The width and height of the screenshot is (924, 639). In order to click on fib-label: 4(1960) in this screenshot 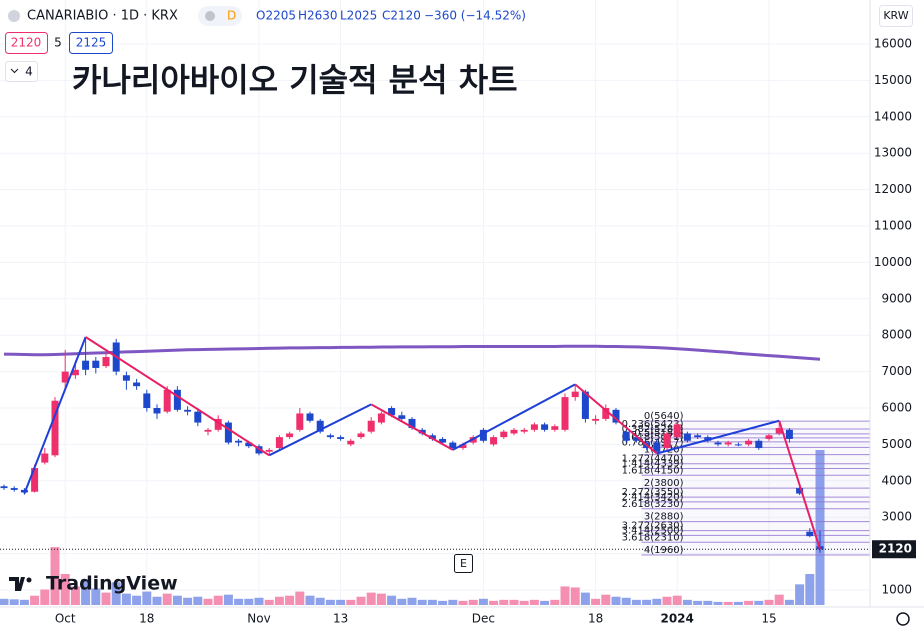, I will do `click(664, 550)`.